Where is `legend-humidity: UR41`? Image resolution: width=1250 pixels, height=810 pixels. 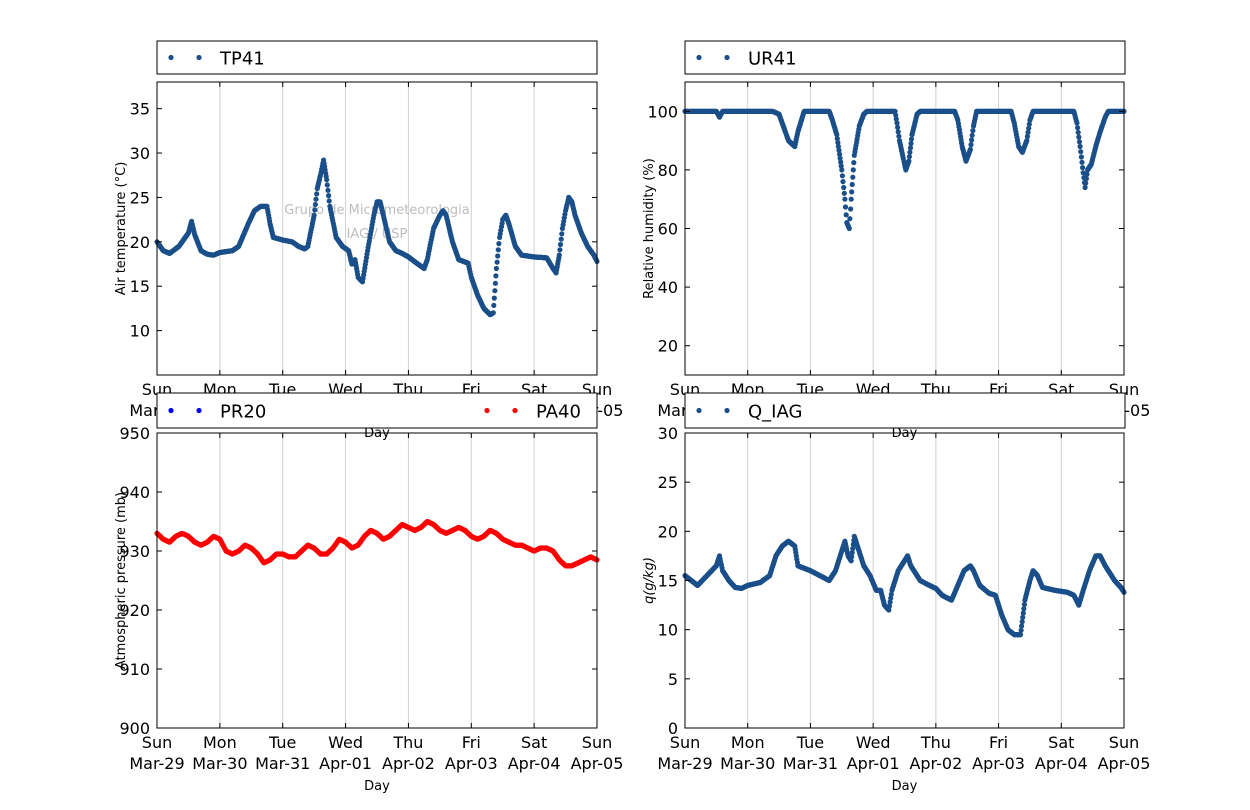
legend-humidity: UR41 is located at coordinates (905, 57).